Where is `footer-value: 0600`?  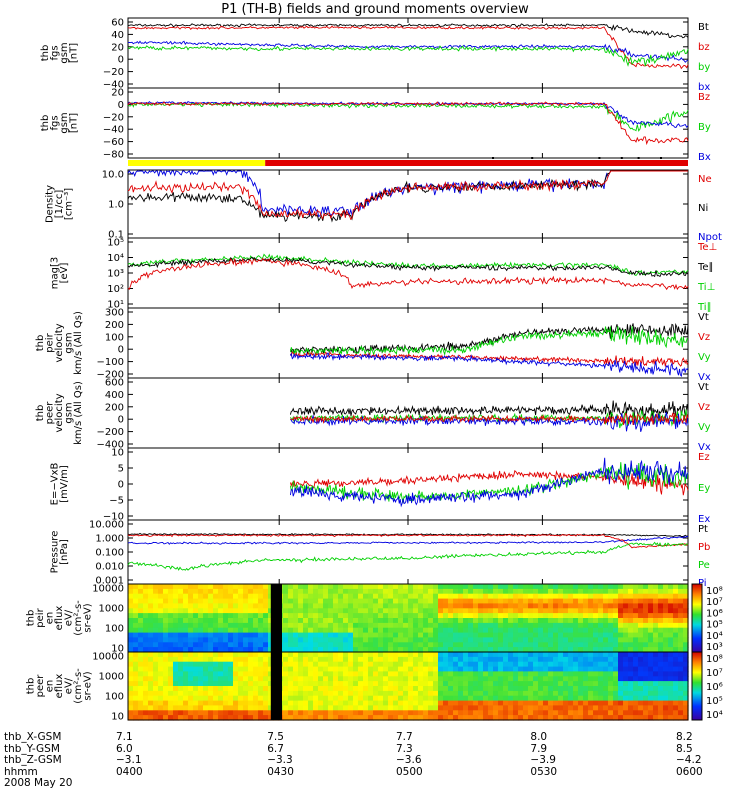
footer-value: 0600 is located at coordinates (689, 771).